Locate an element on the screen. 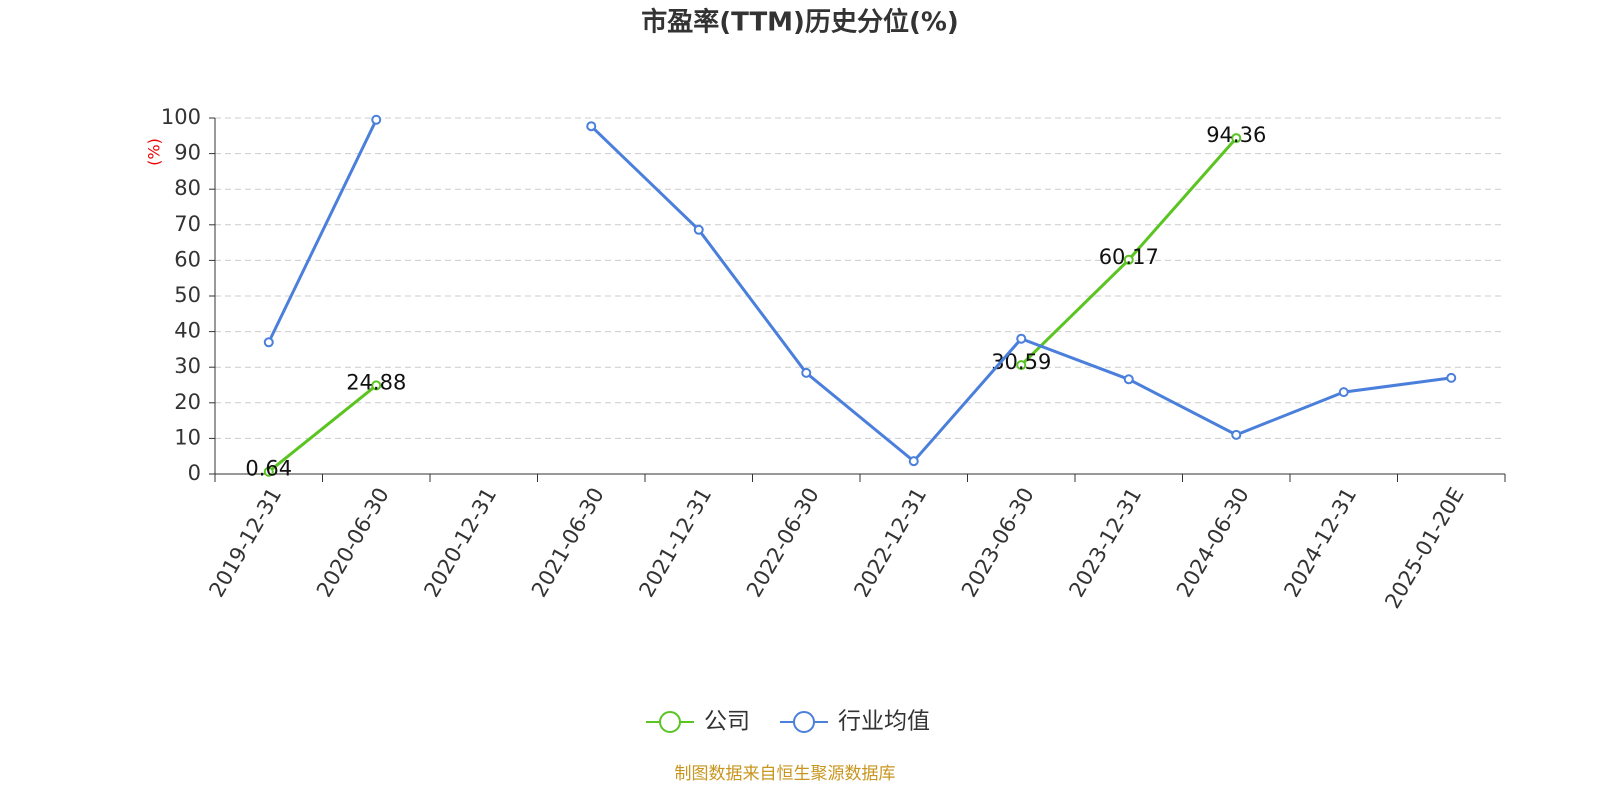 This screenshot has width=1600, height=800. x-tick-label: 2019-12-31 is located at coordinates (245, 543).